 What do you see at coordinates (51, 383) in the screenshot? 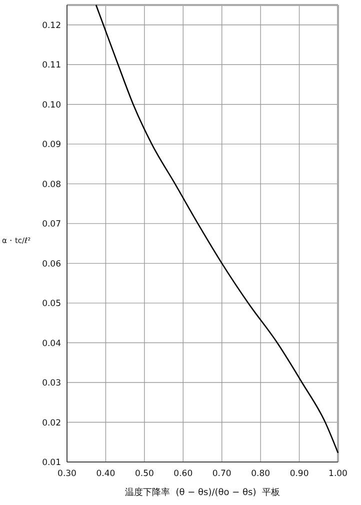
I see `y-tick-label: 0.03` at bounding box center [51, 383].